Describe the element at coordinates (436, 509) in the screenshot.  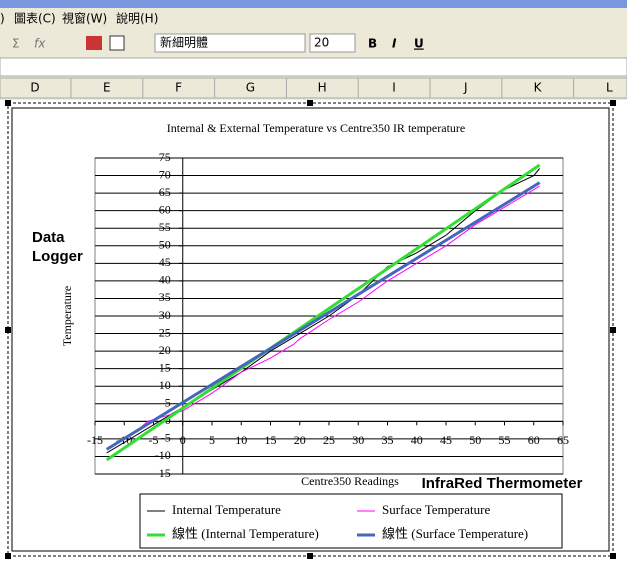
I see `legend-label: Surface Temperature` at that location.